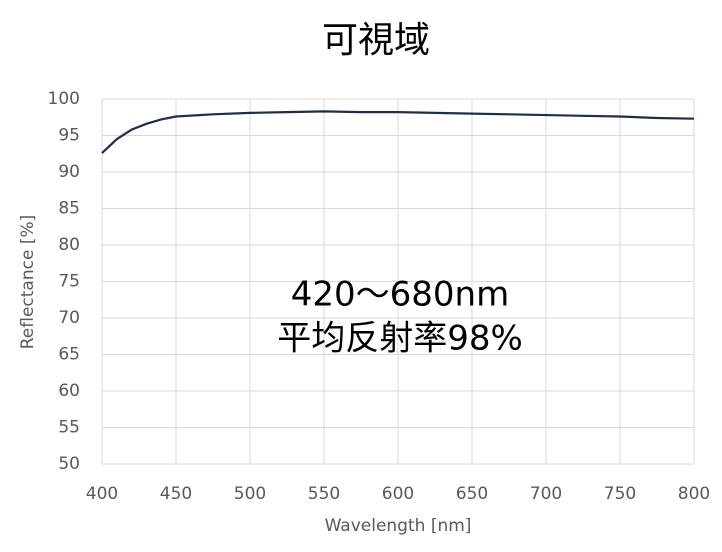 The width and height of the screenshot is (722, 552). What do you see at coordinates (28, 282) in the screenshot?
I see `y-axis-label: Reflectance [%]` at bounding box center [28, 282].